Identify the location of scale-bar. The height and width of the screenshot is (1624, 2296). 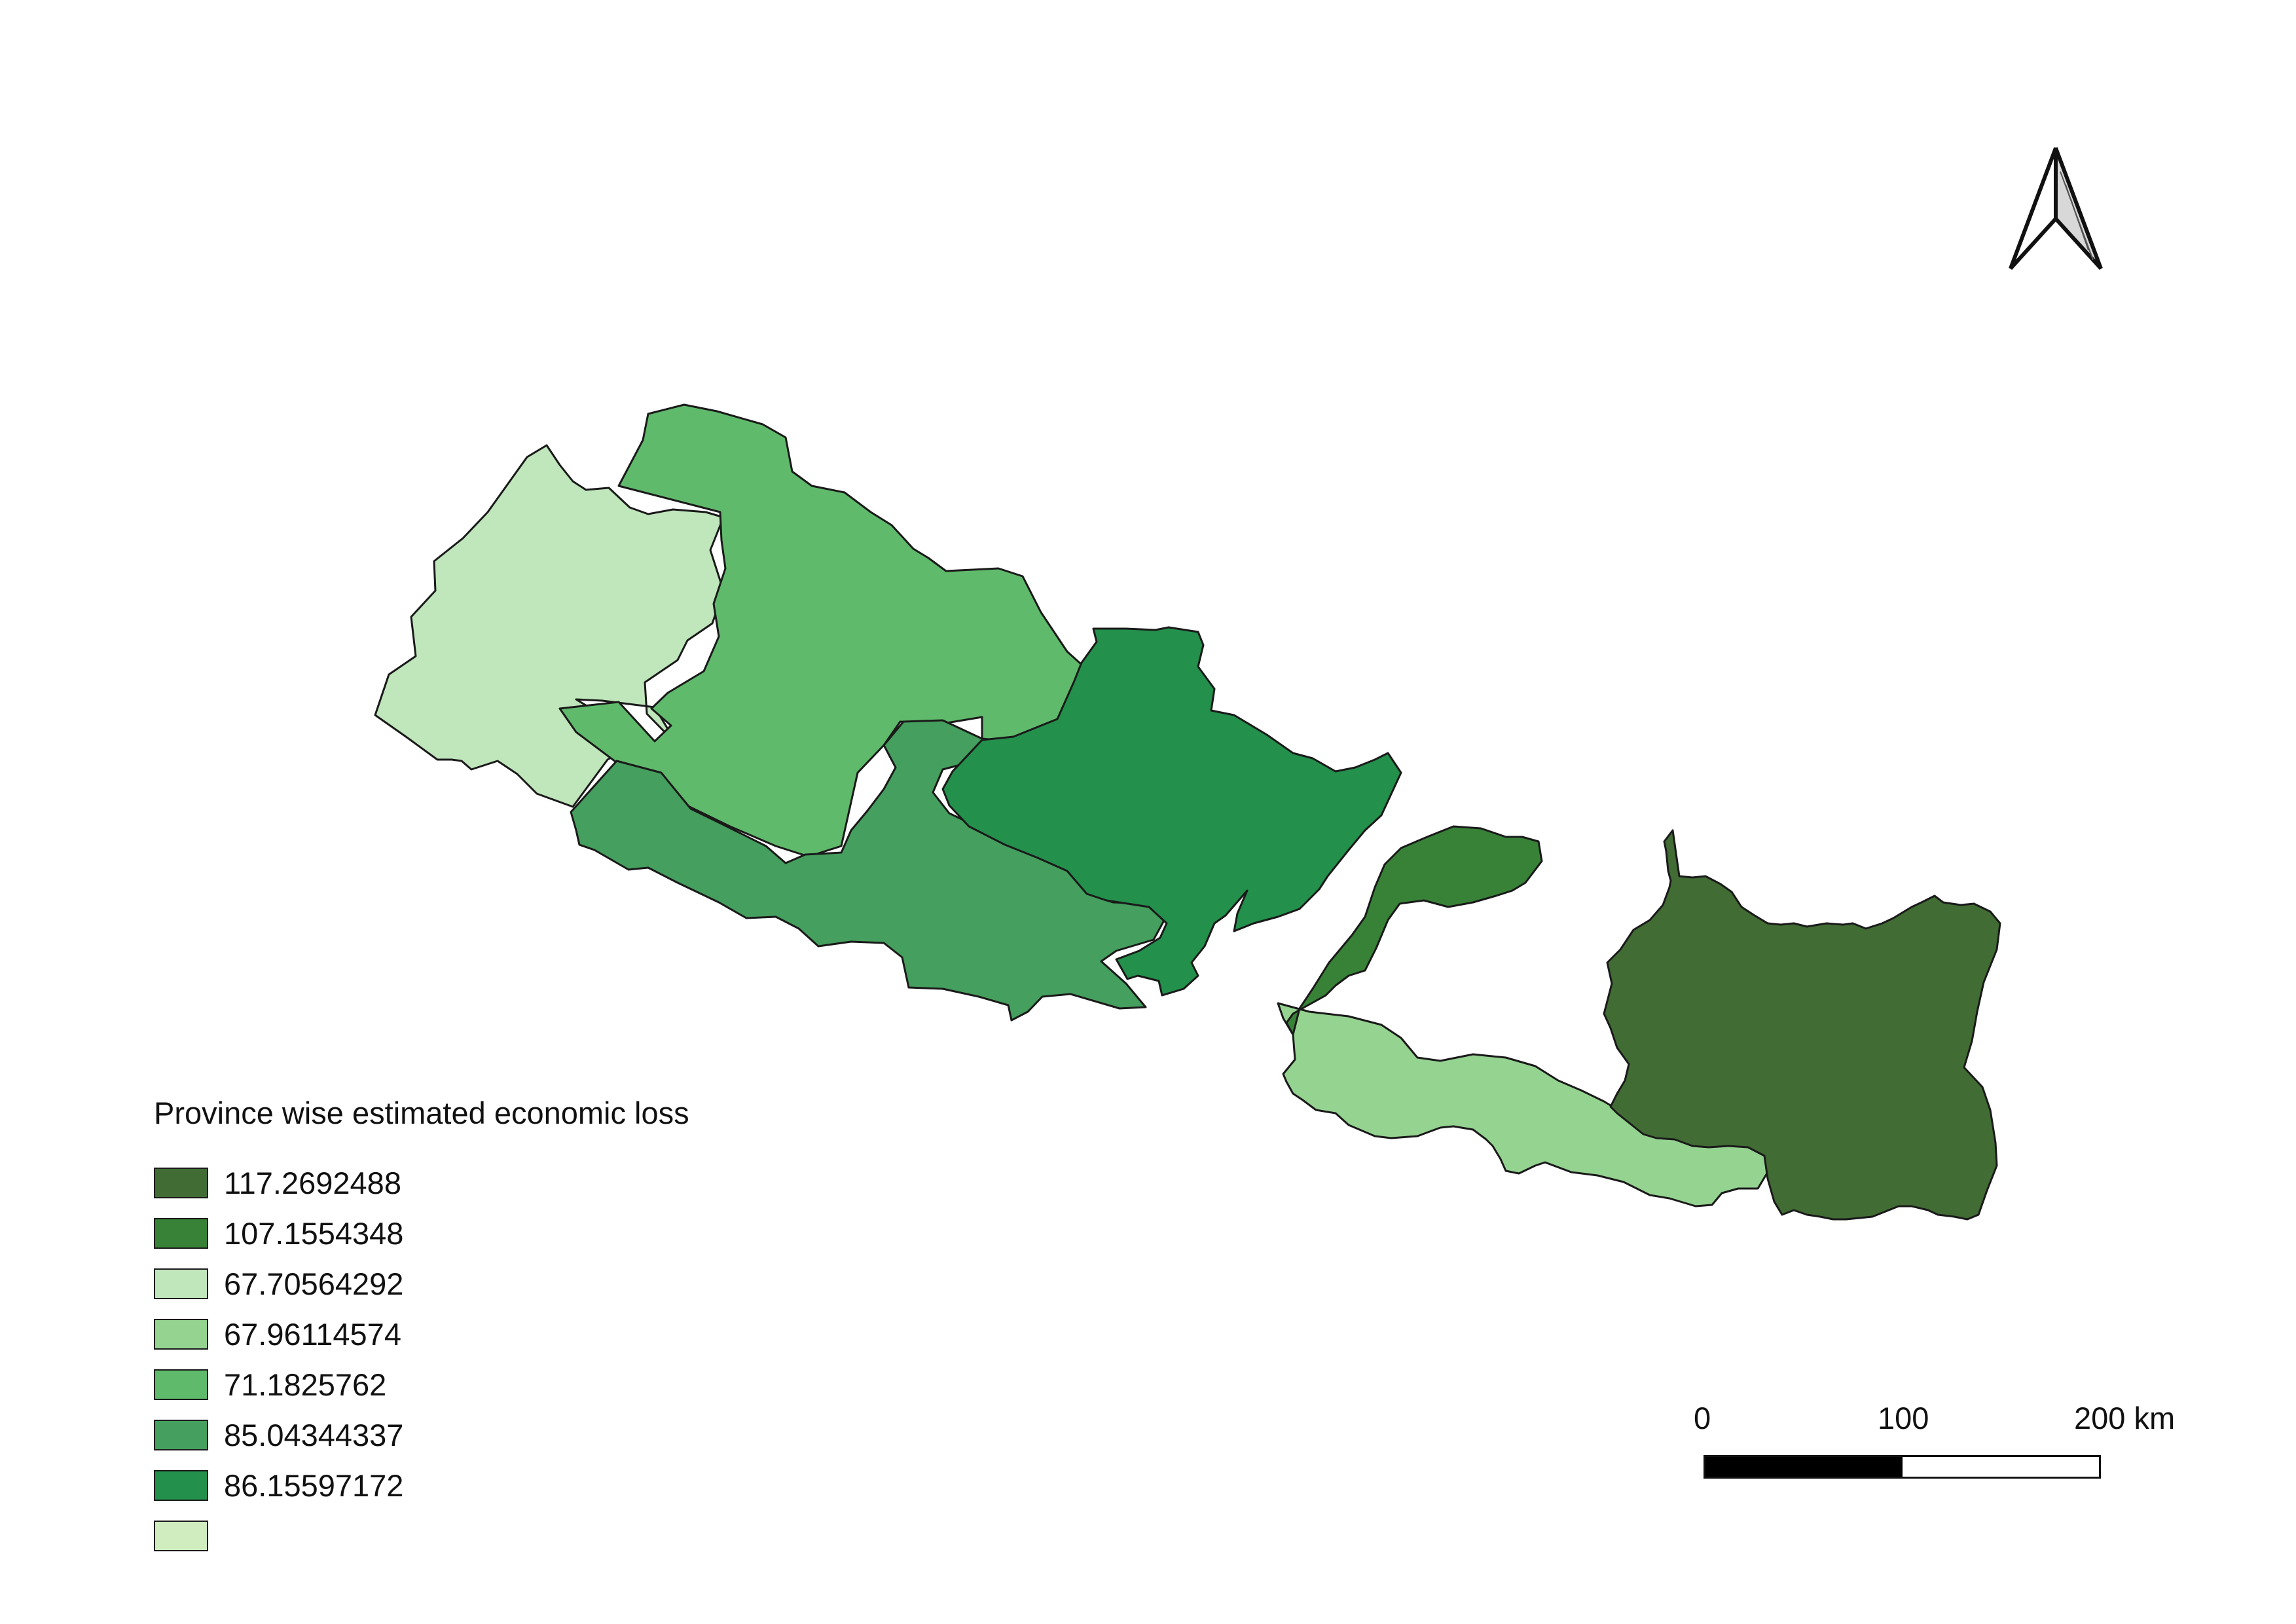
(1902, 1467).